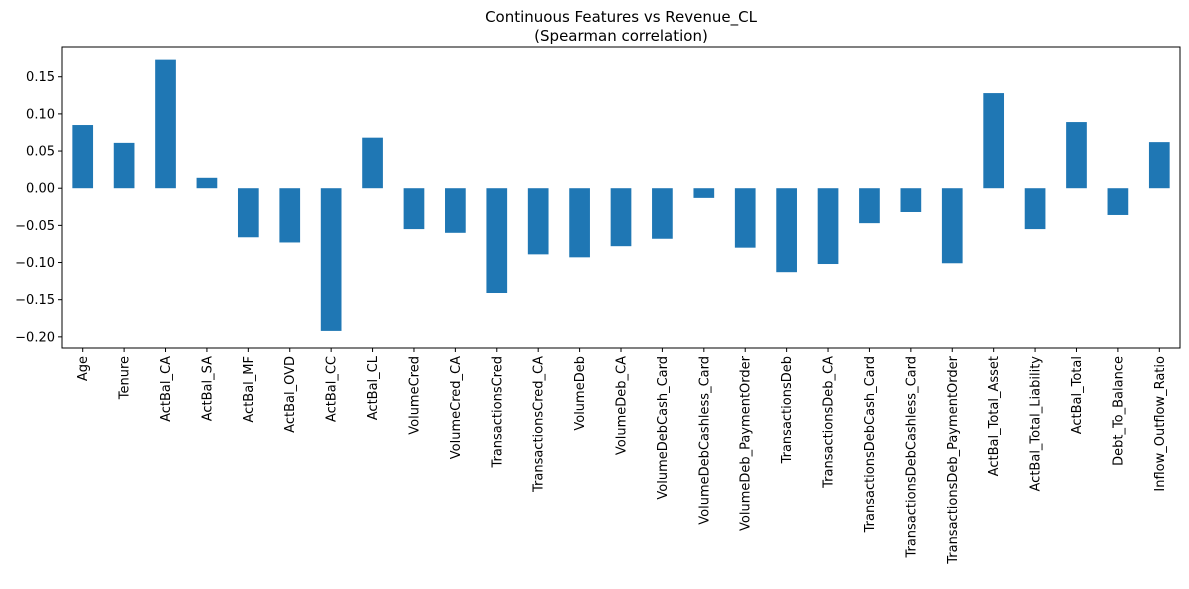  I want to click on x-tick-label: VolumeDeb_PaymentOrder, so click(746, 443).